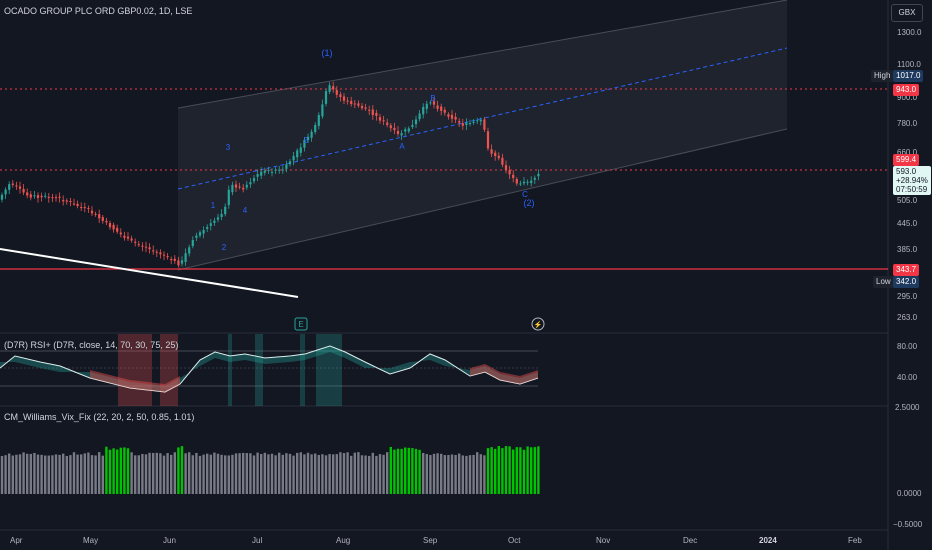 This screenshot has height=550, width=932. What do you see at coordinates (908, 524) in the screenshot?
I see `vix-tick-neg: −0.5000` at bounding box center [908, 524].